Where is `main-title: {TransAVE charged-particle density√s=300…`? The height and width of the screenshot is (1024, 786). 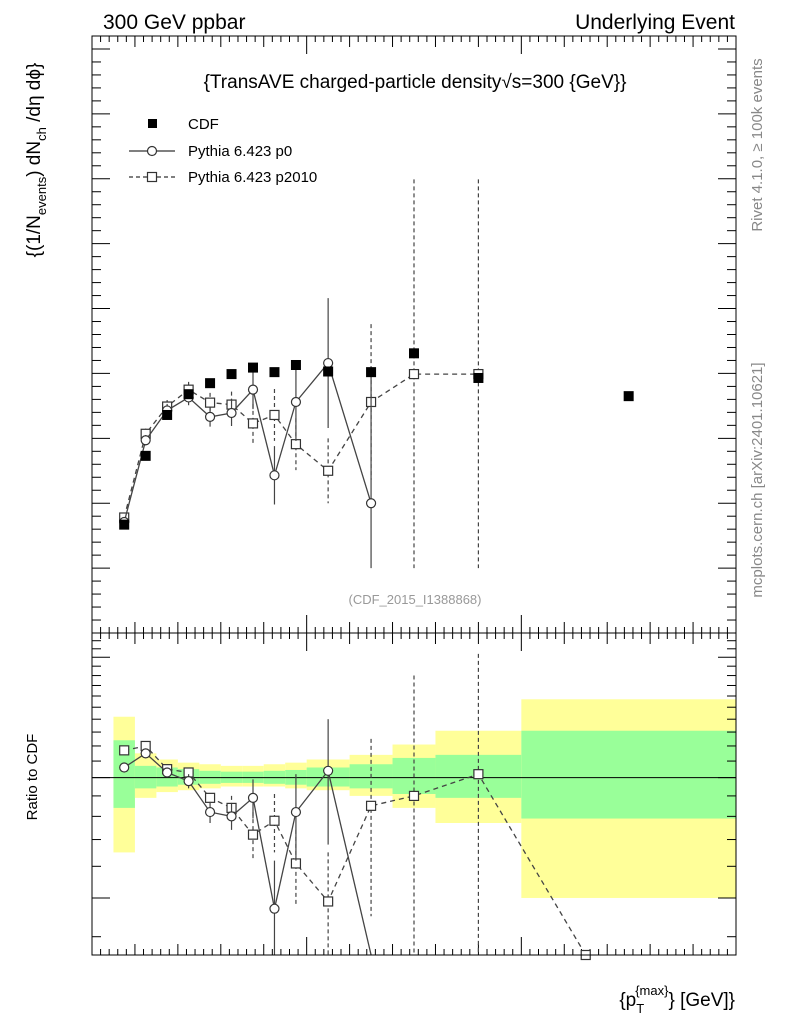
main-title: {TransAVE charged-particle density√s=300… is located at coordinates (415, 82).